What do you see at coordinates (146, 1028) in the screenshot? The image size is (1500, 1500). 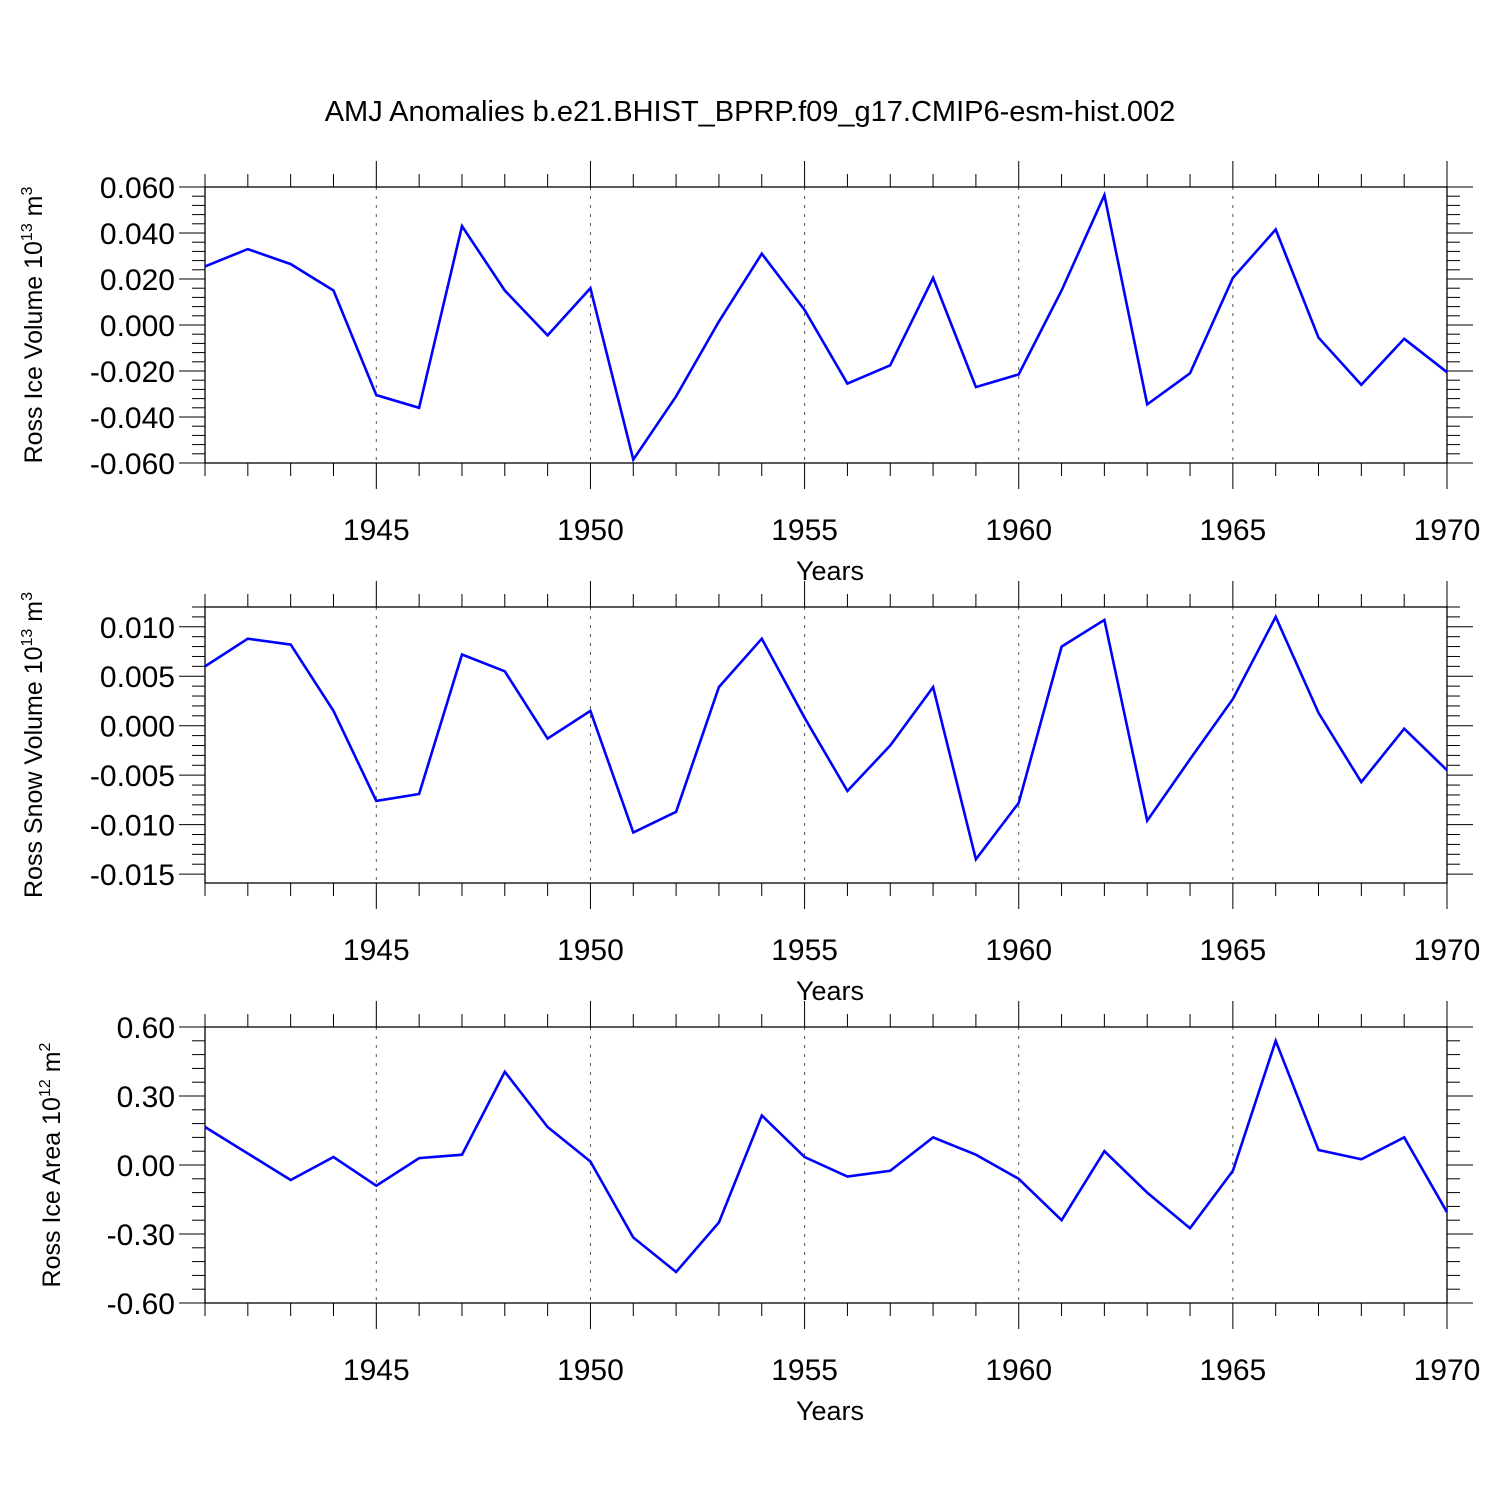 I see `y-tick-label: 0.60` at bounding box center [146, 1028].